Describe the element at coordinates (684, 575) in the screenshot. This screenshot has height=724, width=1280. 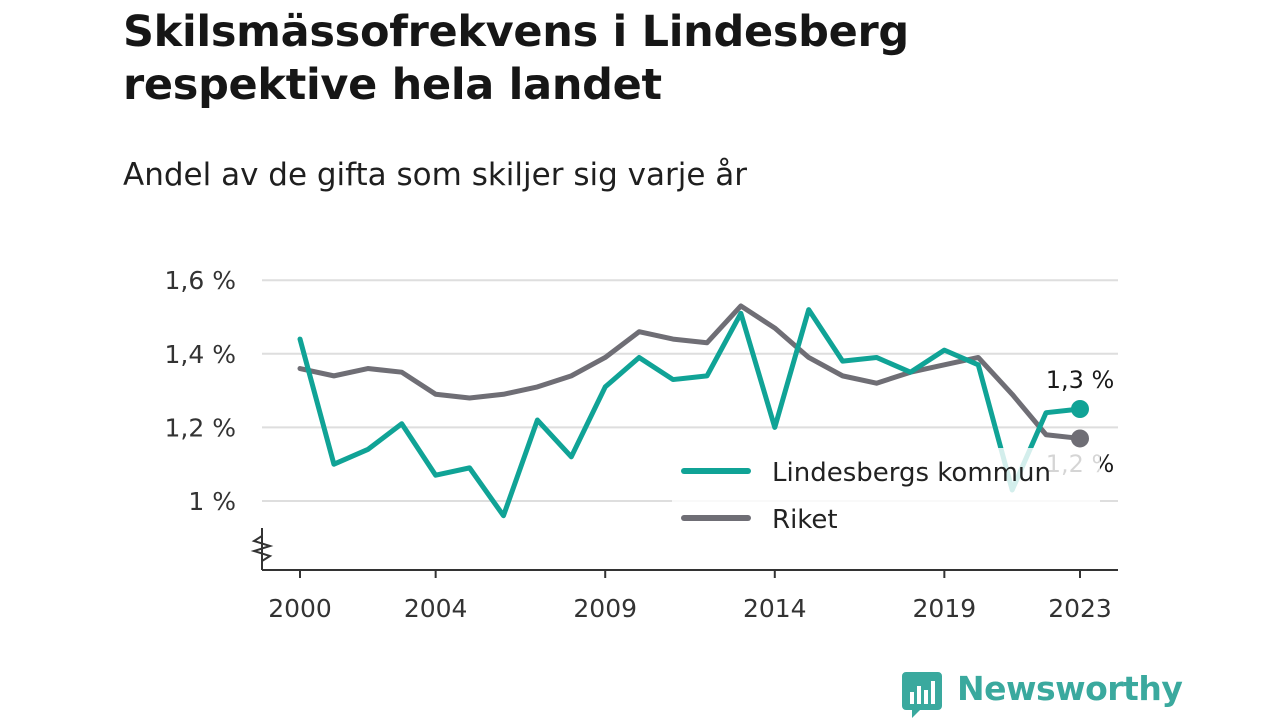
I see `x-axis: 2000 2004 2009 2014 2019 2023` at that location.